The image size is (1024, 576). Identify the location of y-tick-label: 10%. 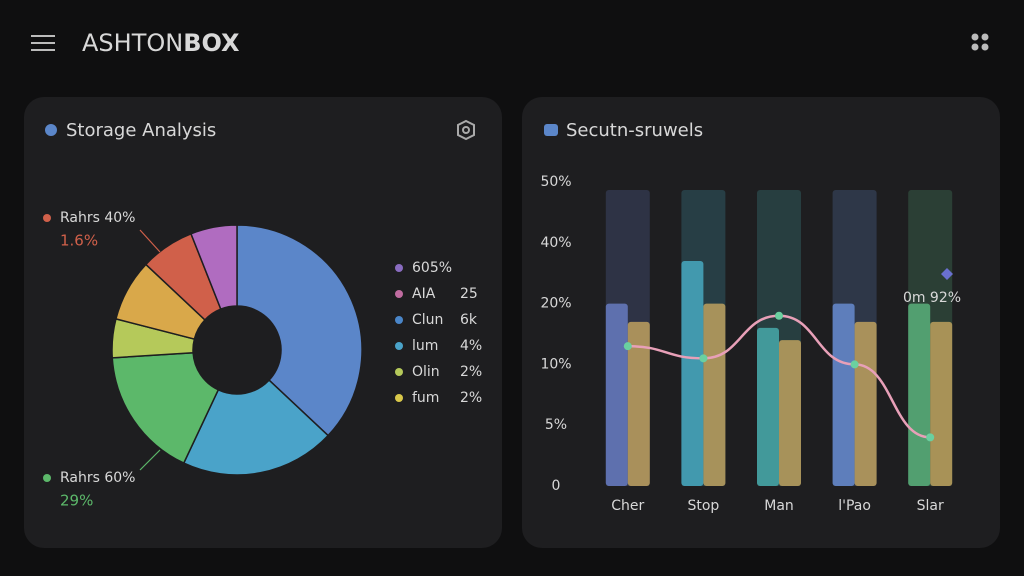
(555, 364).